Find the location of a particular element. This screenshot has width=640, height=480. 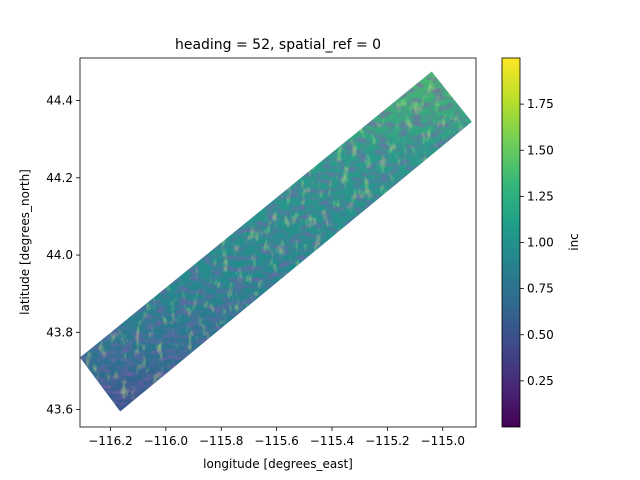

x-tick-label-5: −115.2 is located at coordinates (387, 441).